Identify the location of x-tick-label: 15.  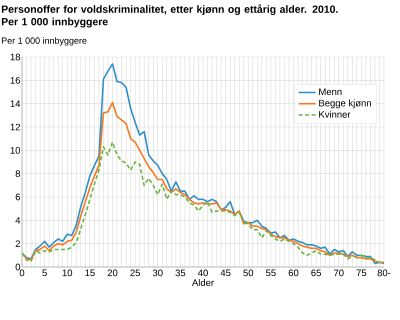
(90, 273).